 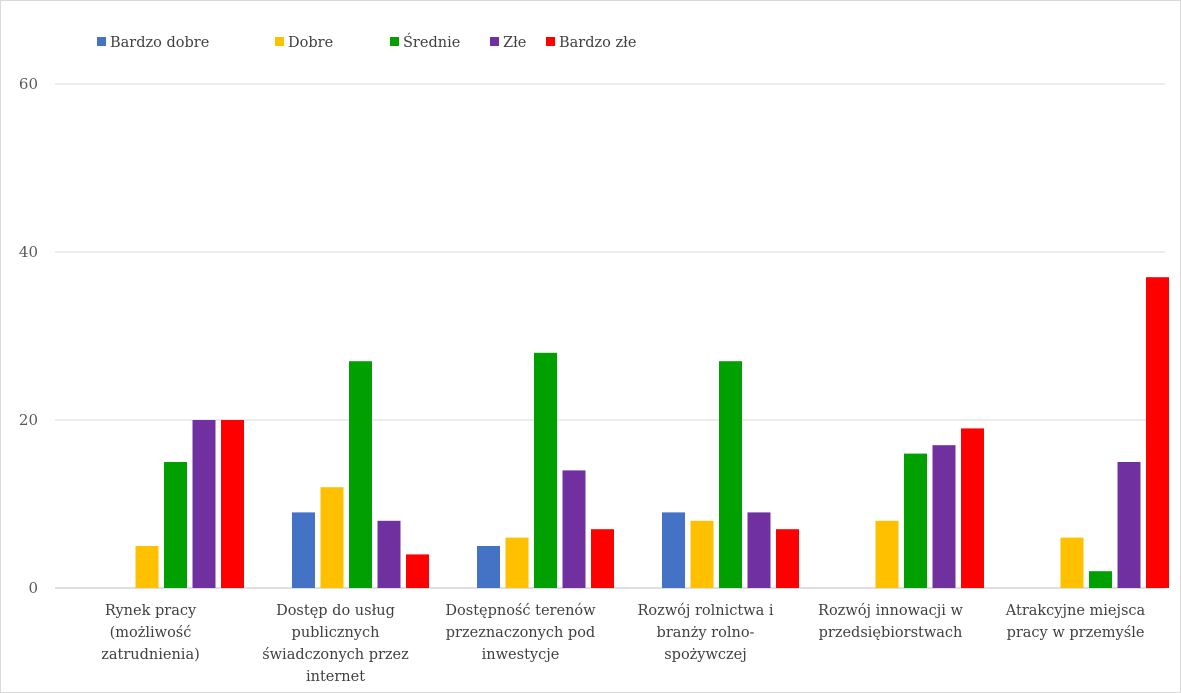 I want to click on category-label-line: Atrakcyjne miejsca, so click(x=1075, y=611).